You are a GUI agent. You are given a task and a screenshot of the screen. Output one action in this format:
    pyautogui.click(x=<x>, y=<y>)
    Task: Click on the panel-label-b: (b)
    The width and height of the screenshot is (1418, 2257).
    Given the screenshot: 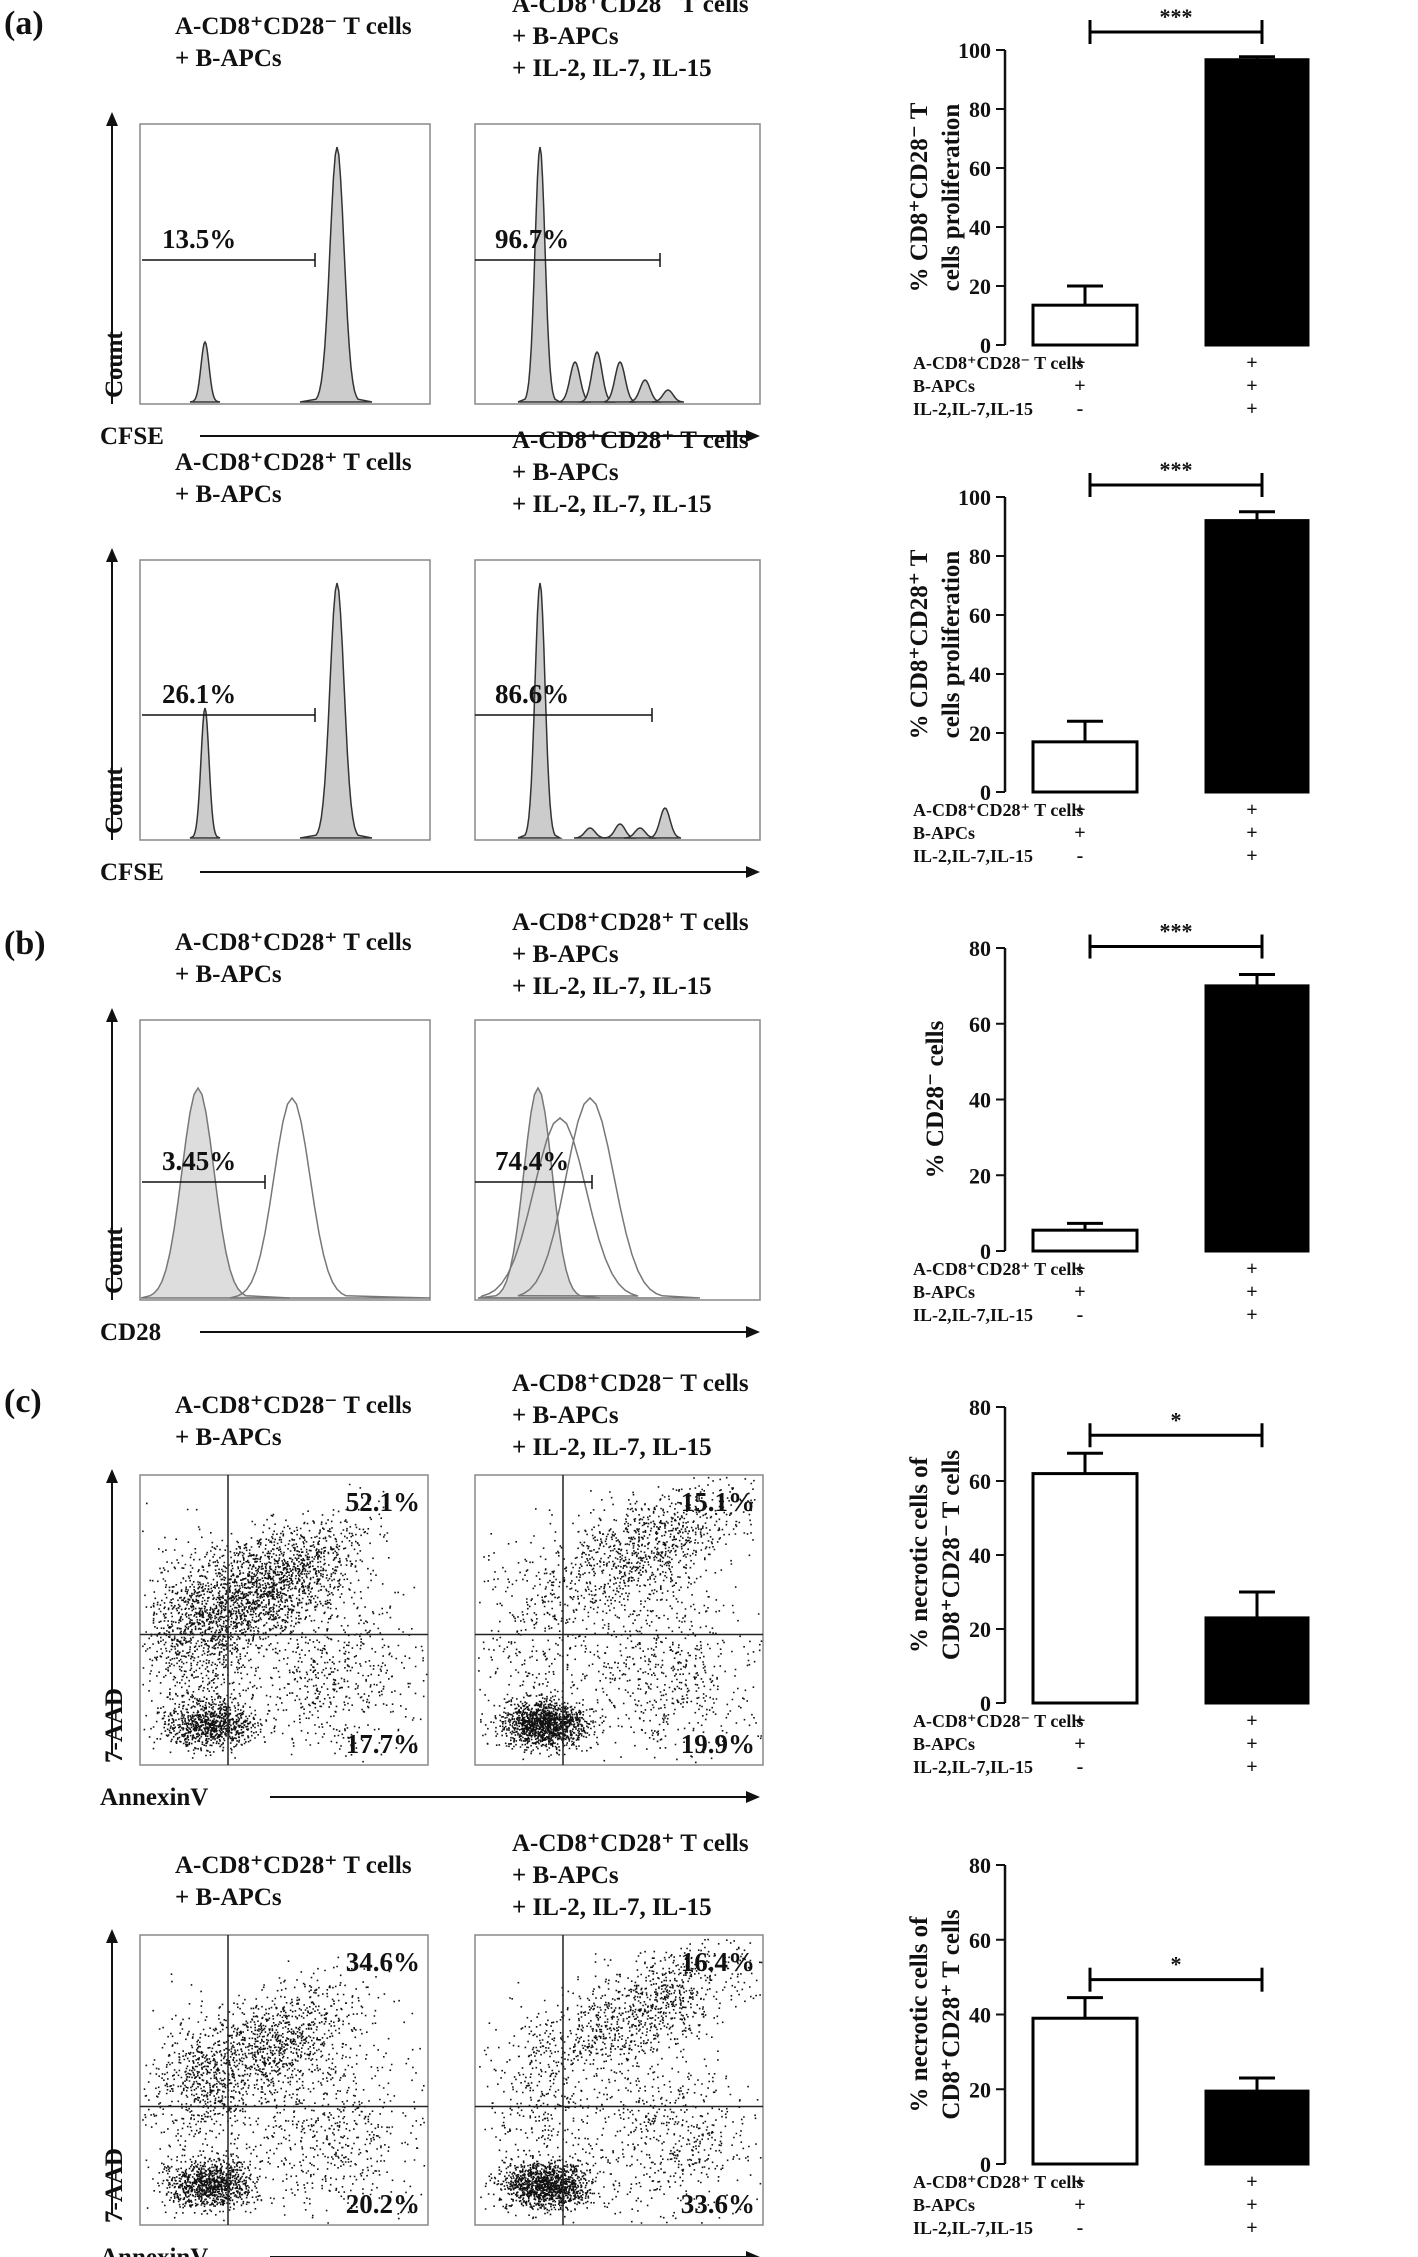 What is the action you would take?
    pyautogui.click(x=25, y=943)
    